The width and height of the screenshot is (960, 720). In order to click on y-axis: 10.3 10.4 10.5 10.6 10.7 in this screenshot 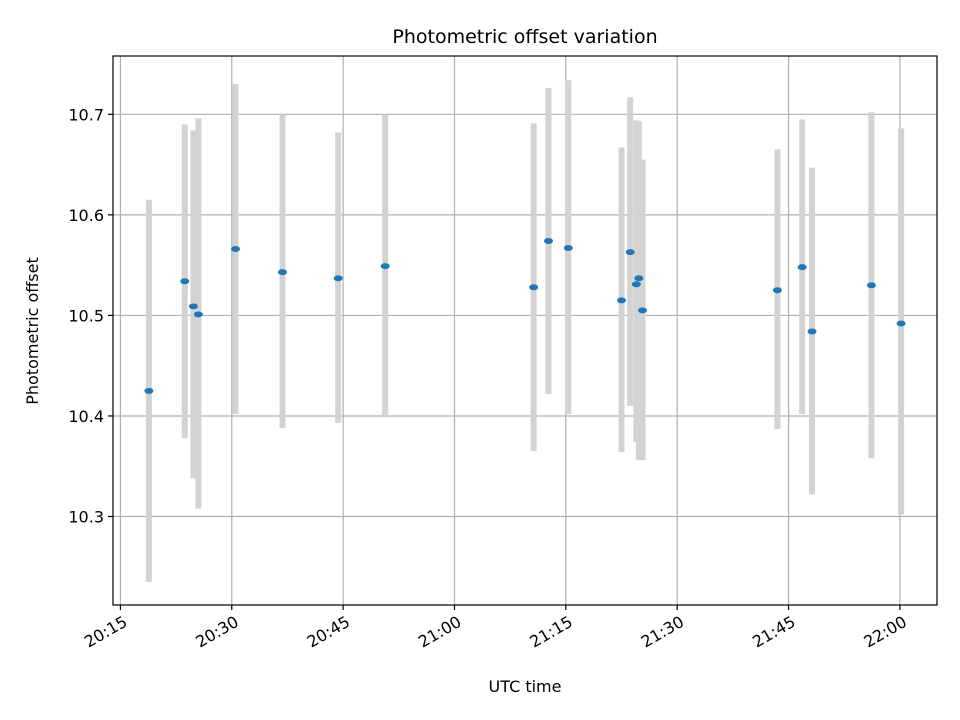, I will do `click(90, 316)`.